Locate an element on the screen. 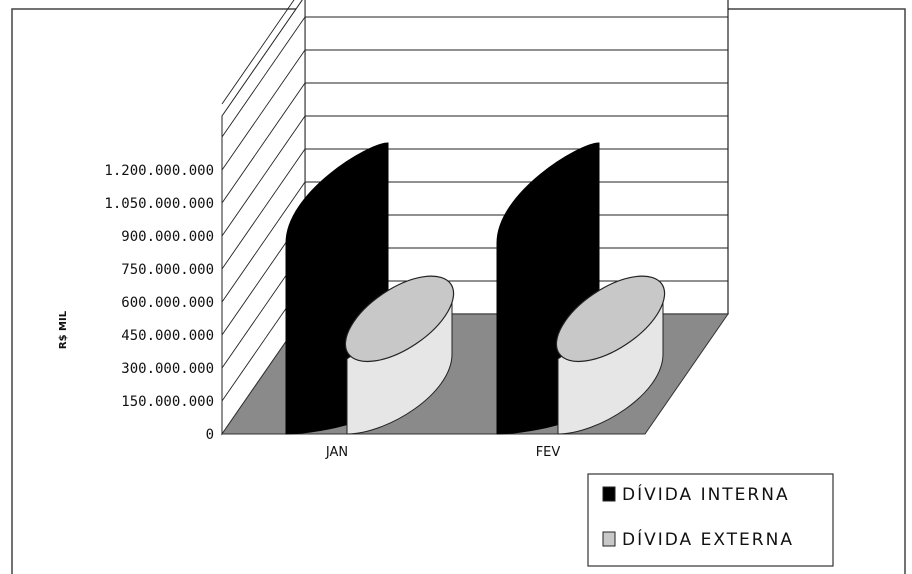 This screenshot has height=574, width=912. y-tick-label: 0 is located at coordinates (210, 435).